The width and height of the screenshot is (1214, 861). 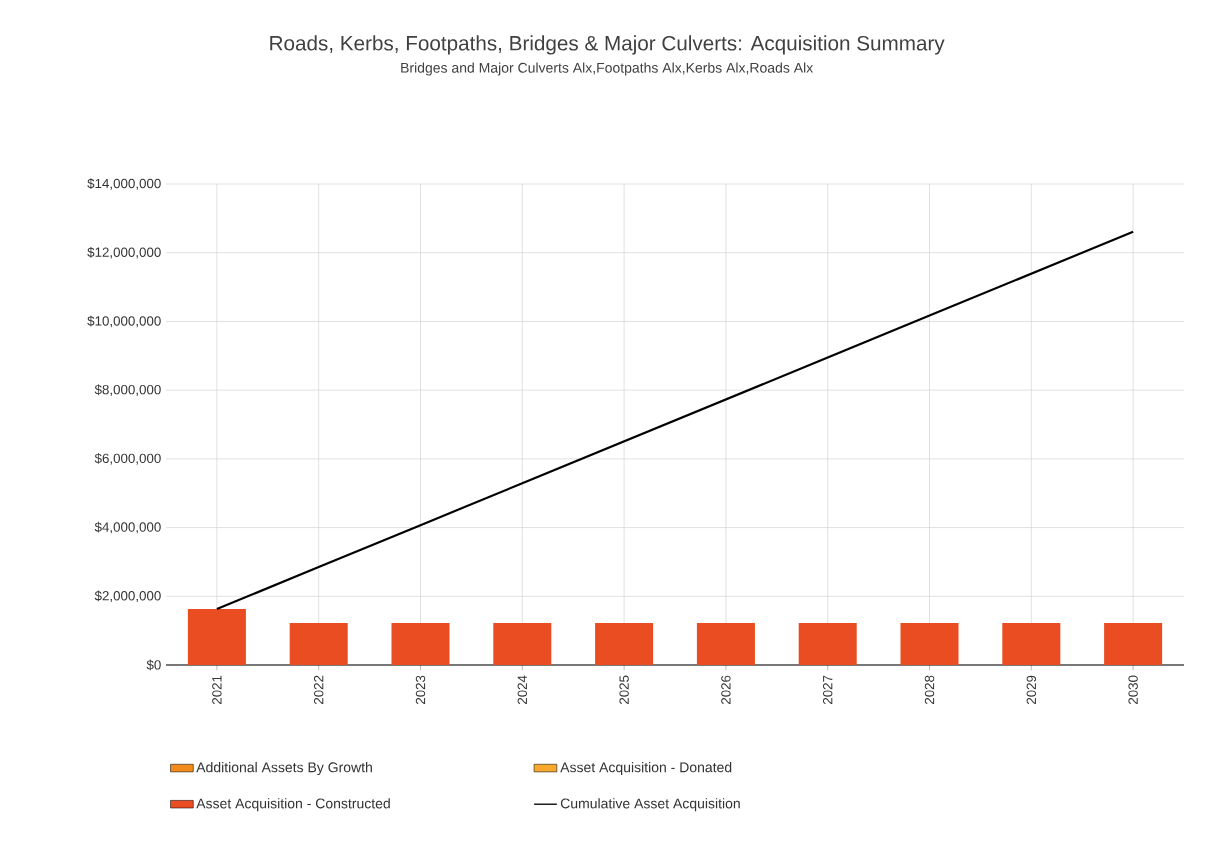 I want to click on legend-label: Cumulative Asset Acquisition, so click(x=650, y=805).